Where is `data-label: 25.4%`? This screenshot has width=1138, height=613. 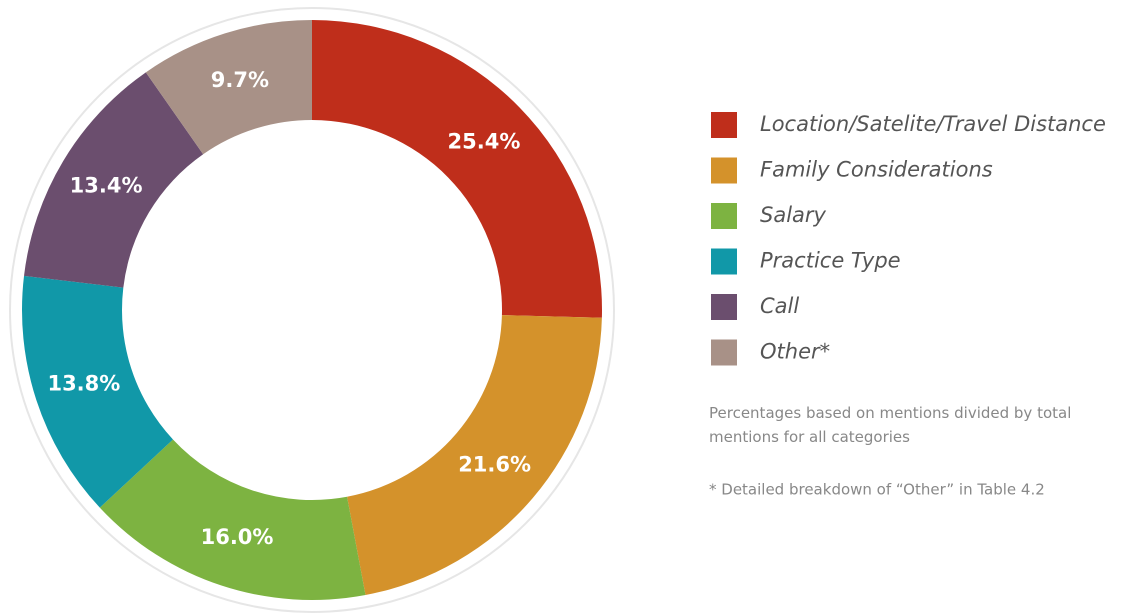 data-label: 25.4% is located at coordinates (484, 142).